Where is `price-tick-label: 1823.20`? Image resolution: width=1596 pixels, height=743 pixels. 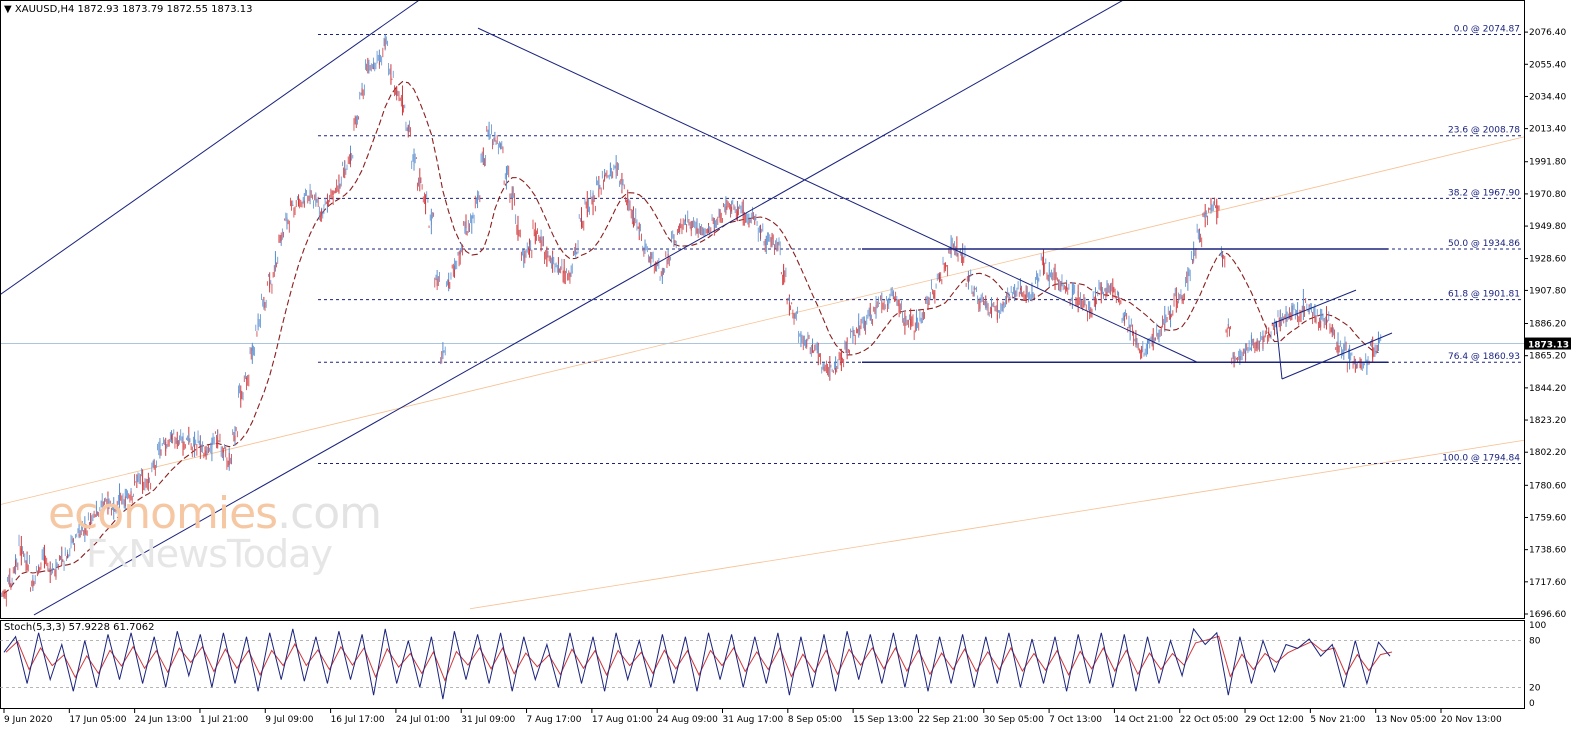 price-tick-label: 1823.20 is located at coordinates (1547, 421).